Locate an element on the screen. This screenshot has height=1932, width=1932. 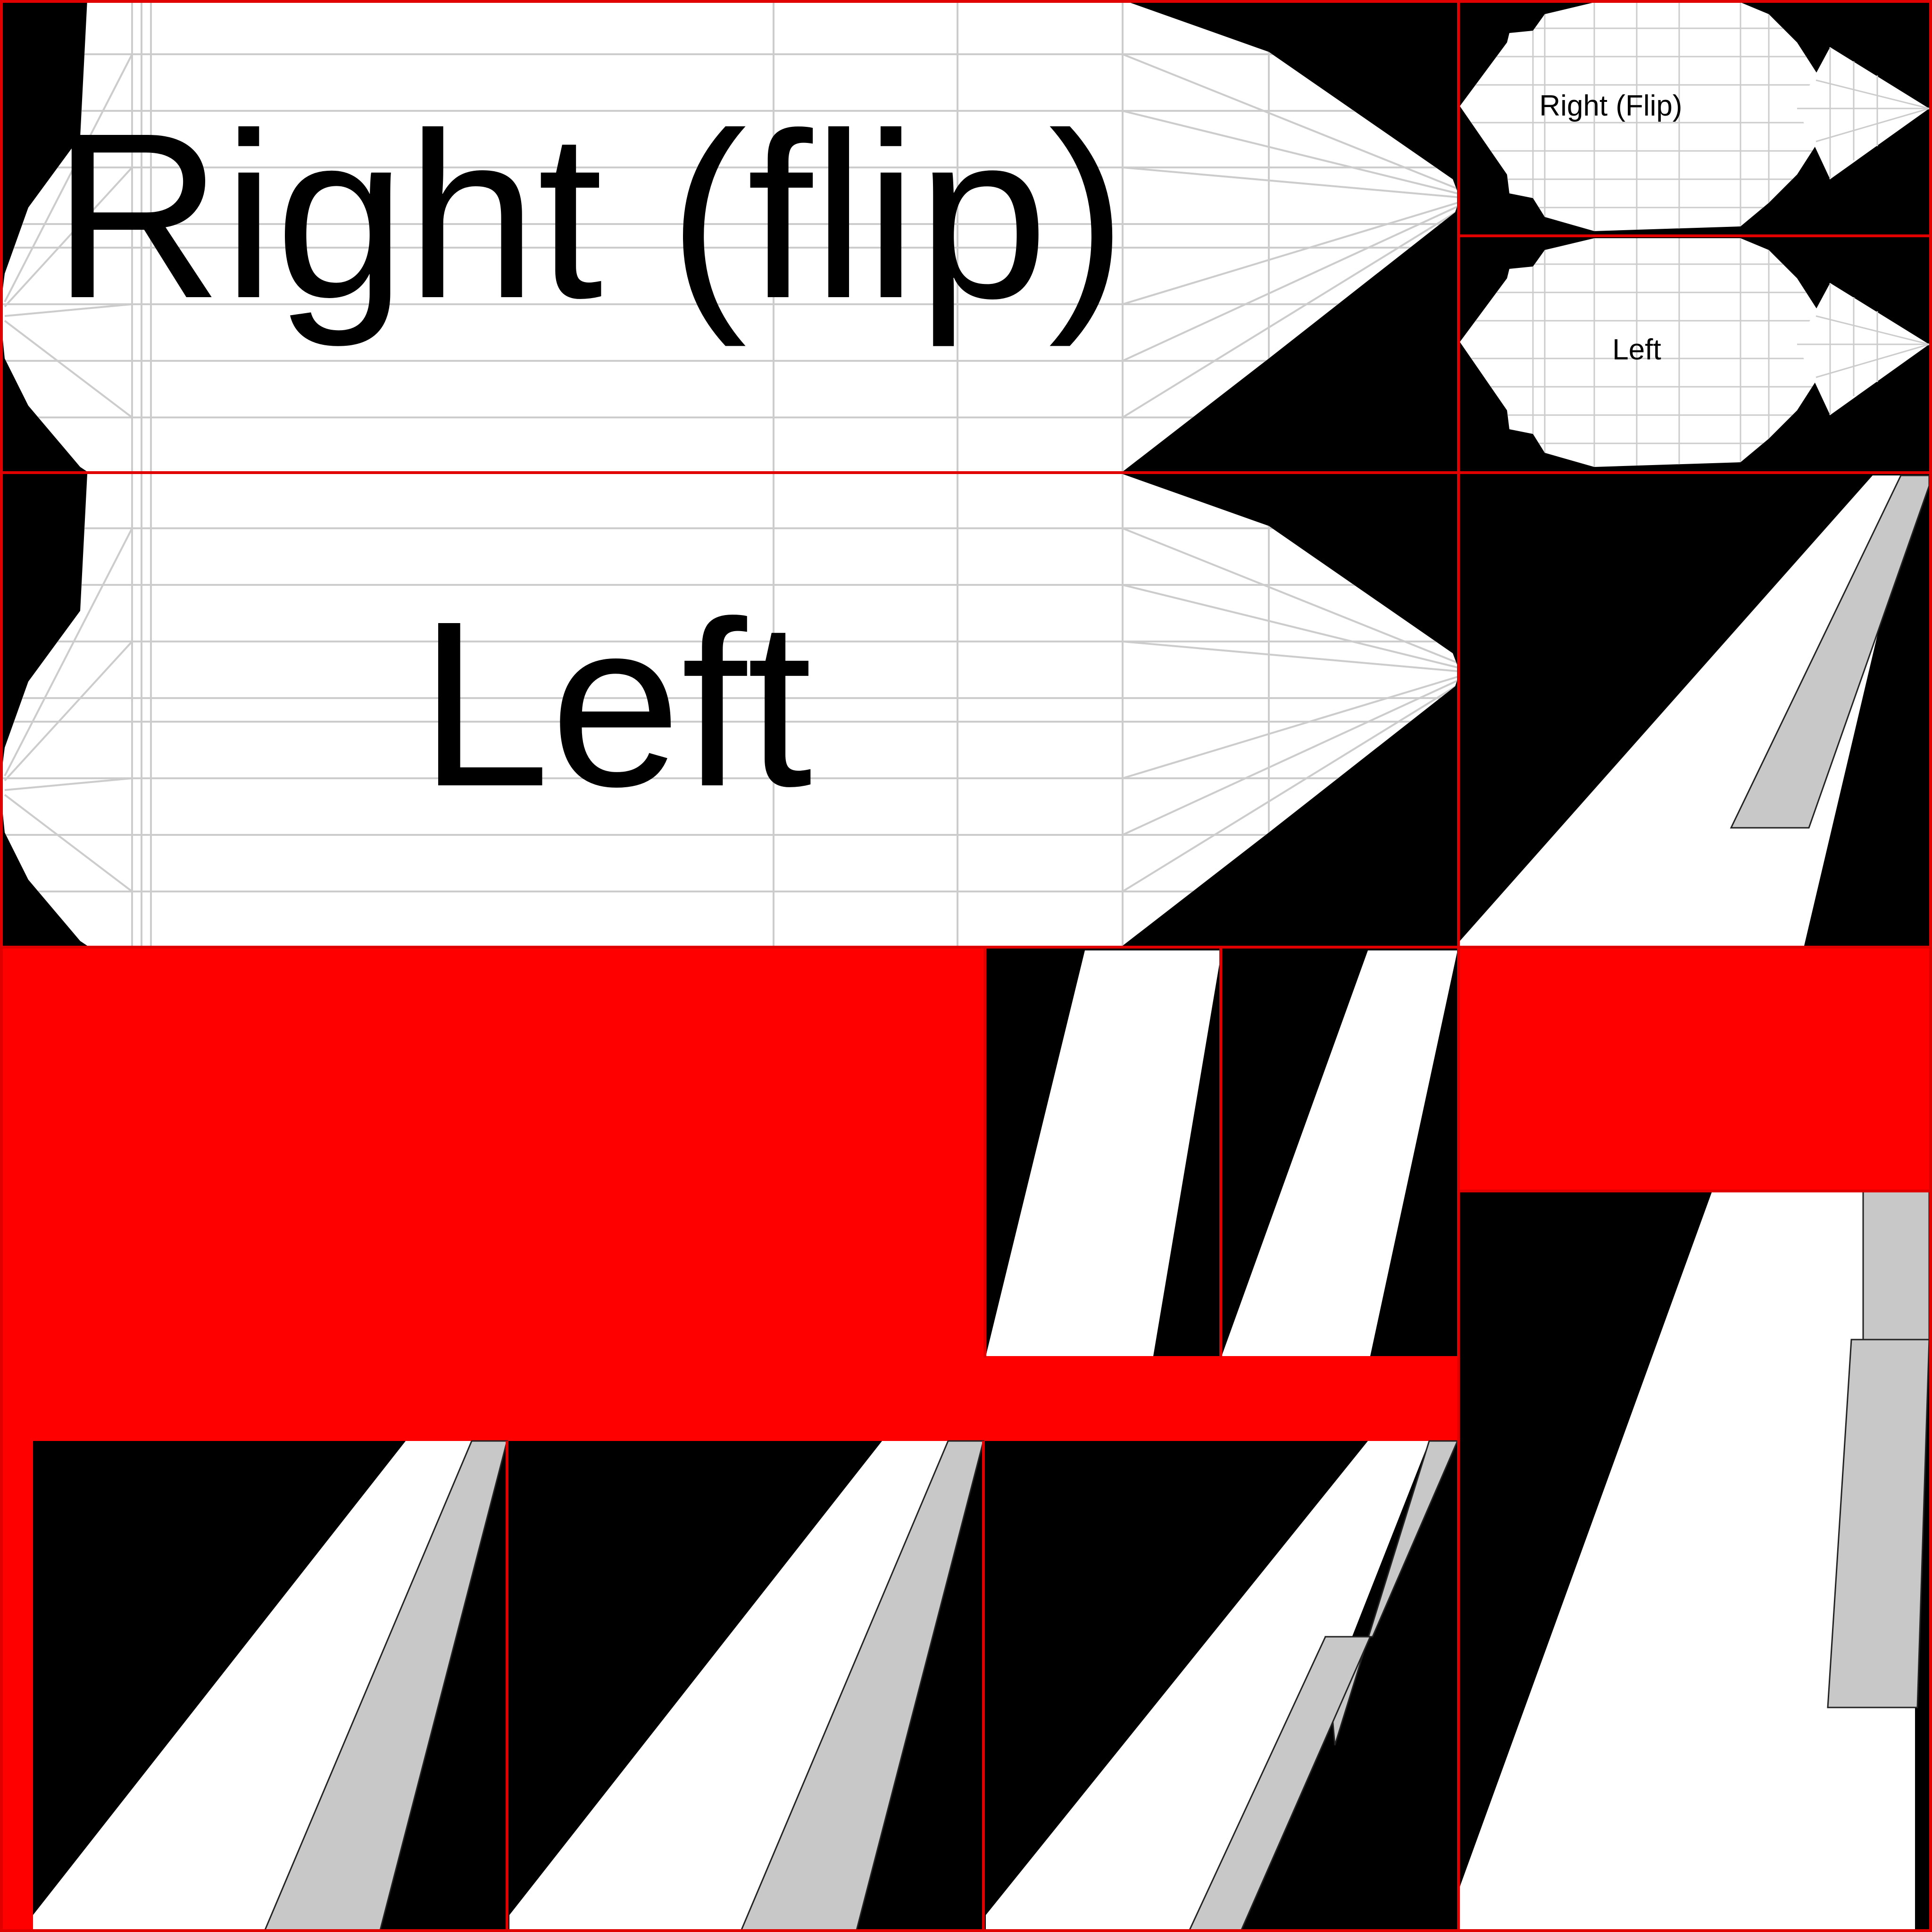
uv-island-right-small: Right (Flip) is located at coordinates (1693, 117).